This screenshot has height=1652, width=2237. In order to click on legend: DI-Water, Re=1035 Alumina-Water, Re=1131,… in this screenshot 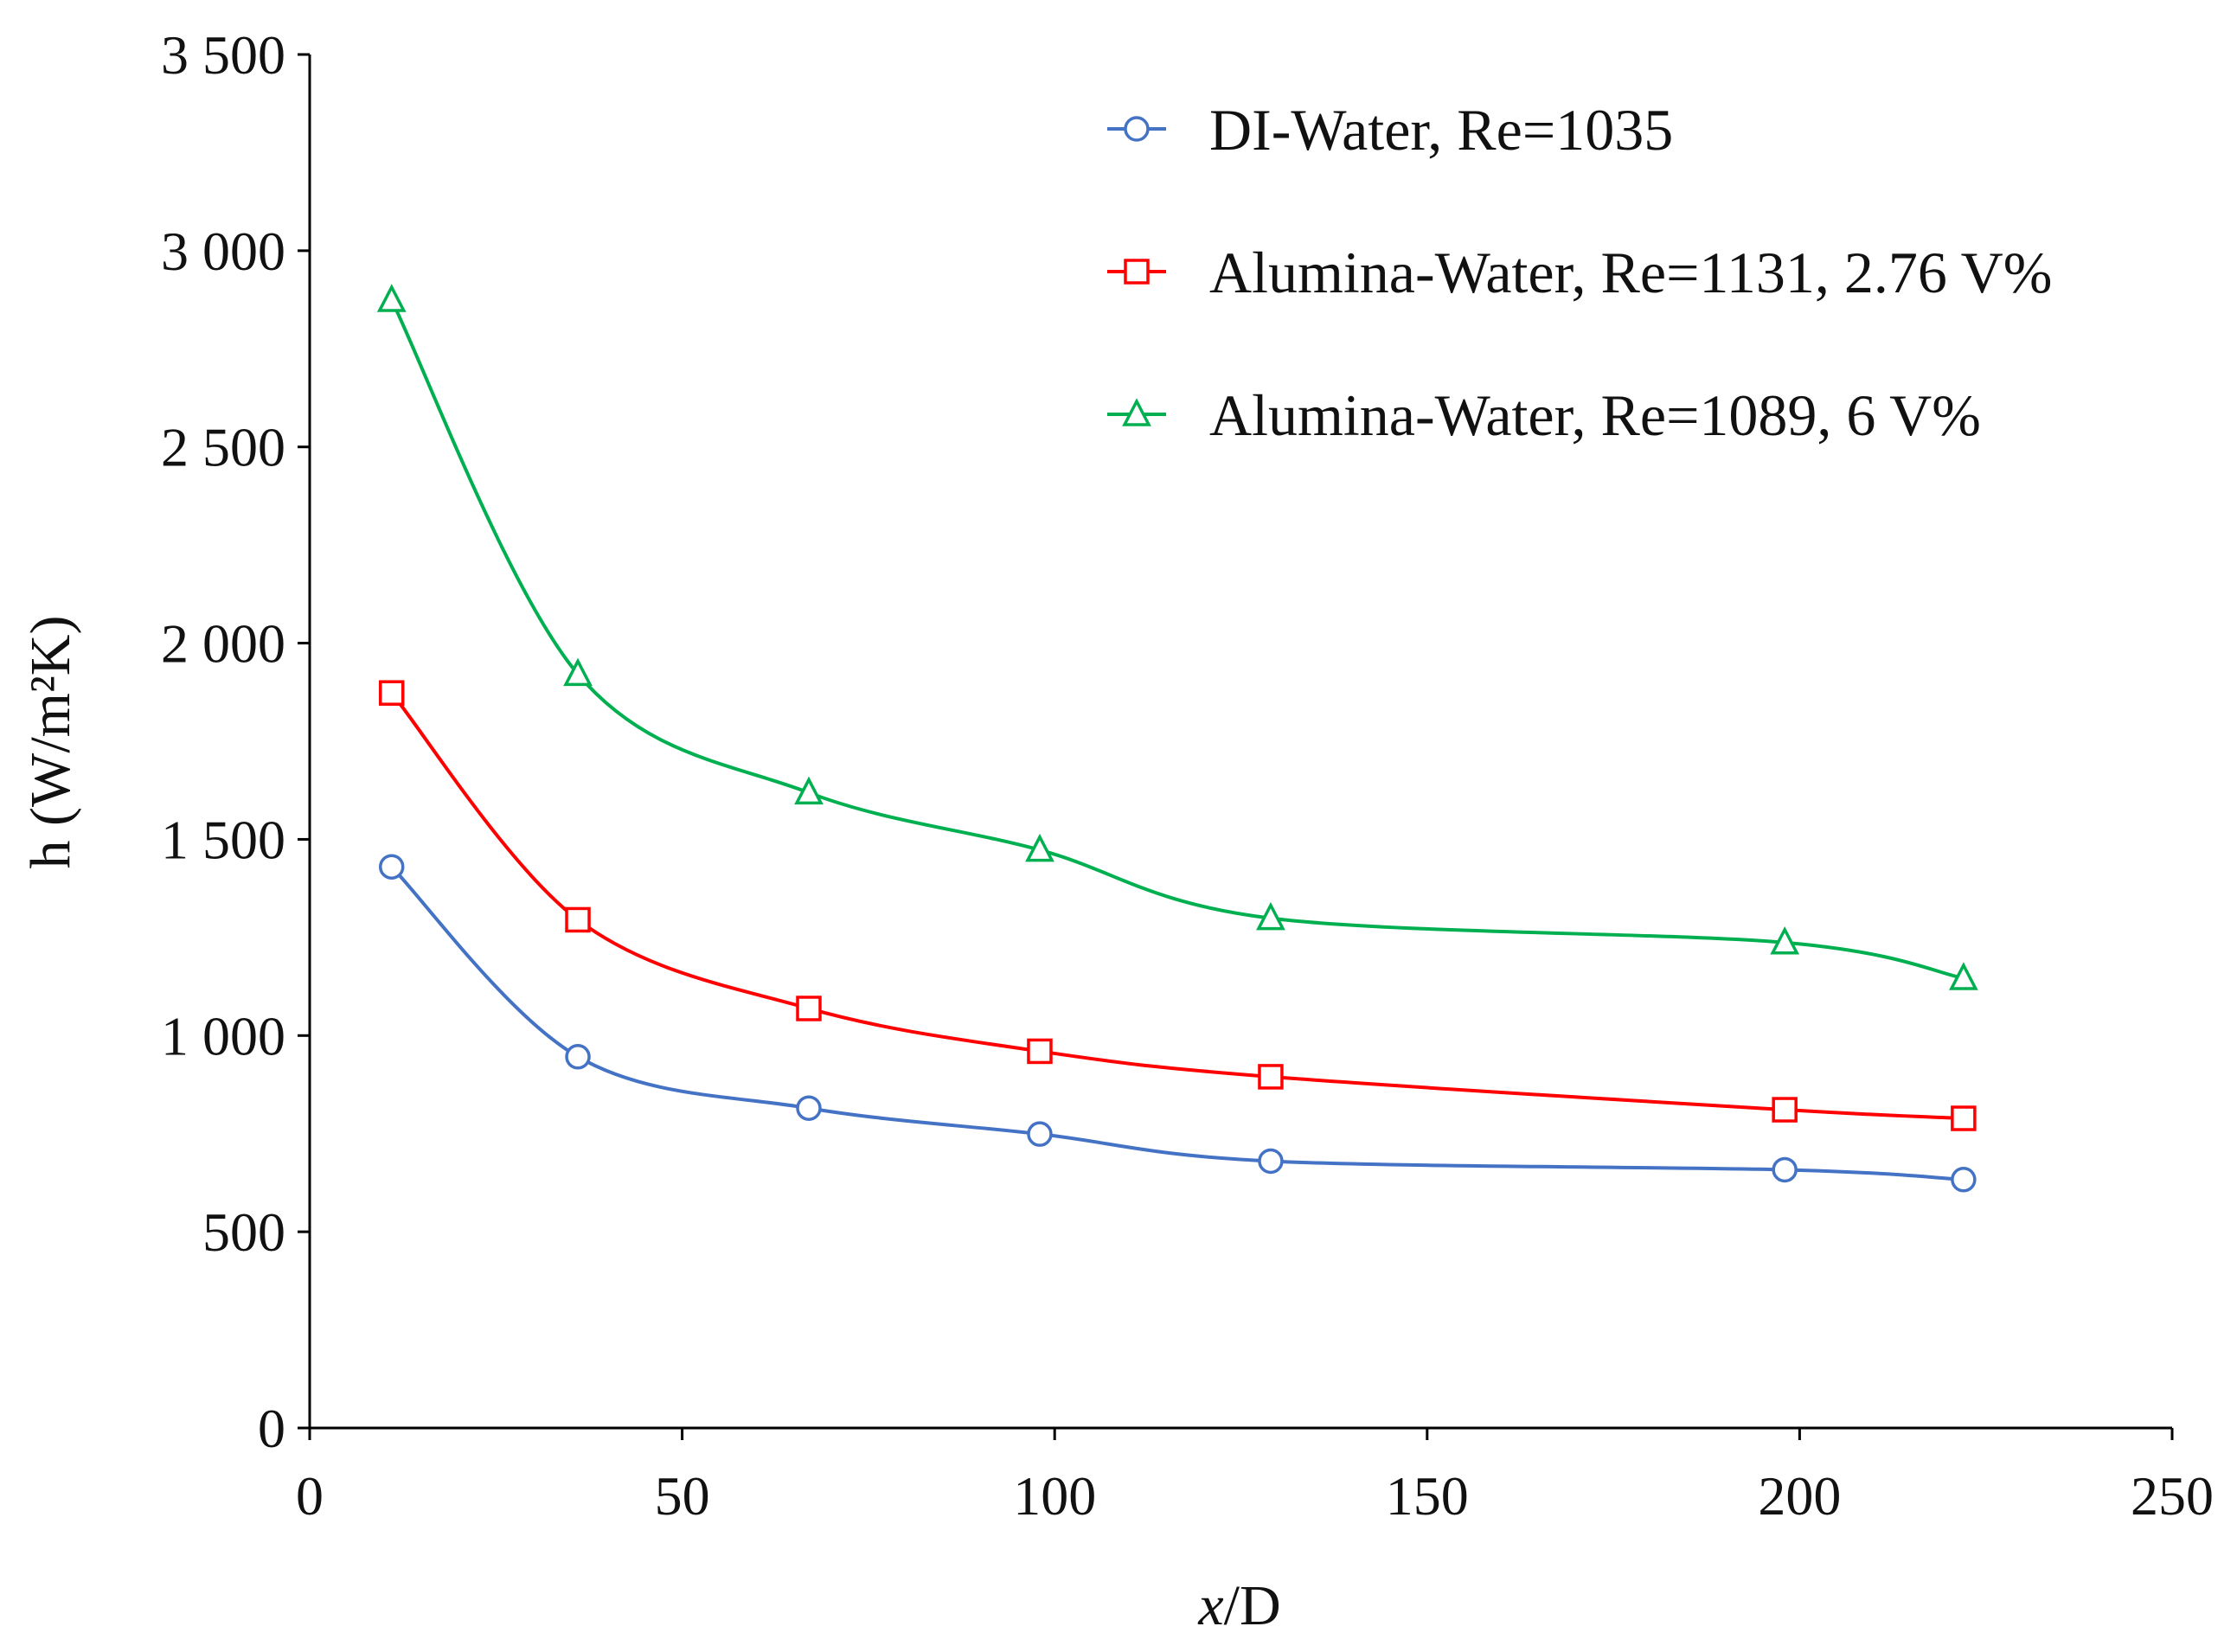, I will do `click(1579, 272)`.